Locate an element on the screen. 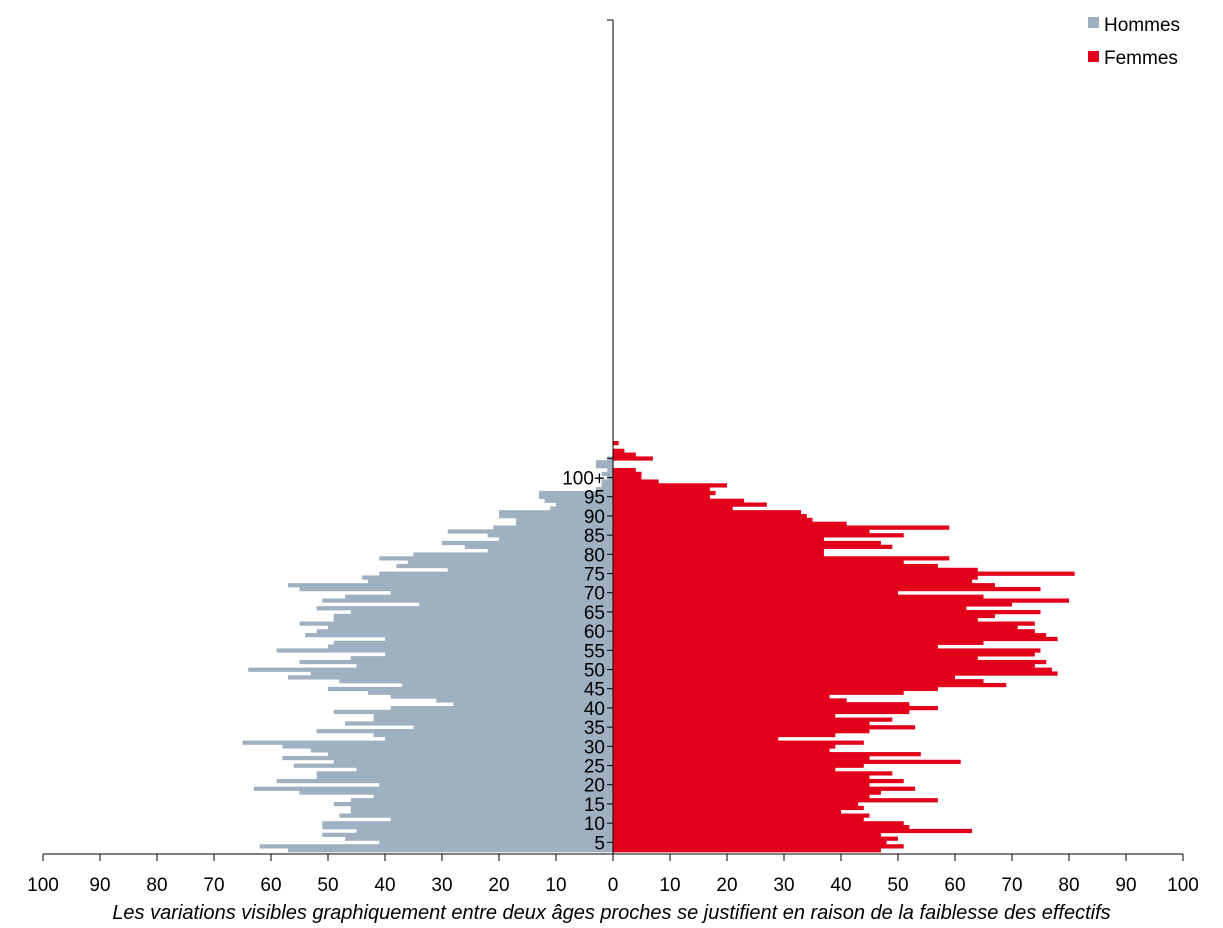 Image resolution: width=1223 pixels, height=928 pixels. age-label-30: 30 is located at coordinates (594, 747).